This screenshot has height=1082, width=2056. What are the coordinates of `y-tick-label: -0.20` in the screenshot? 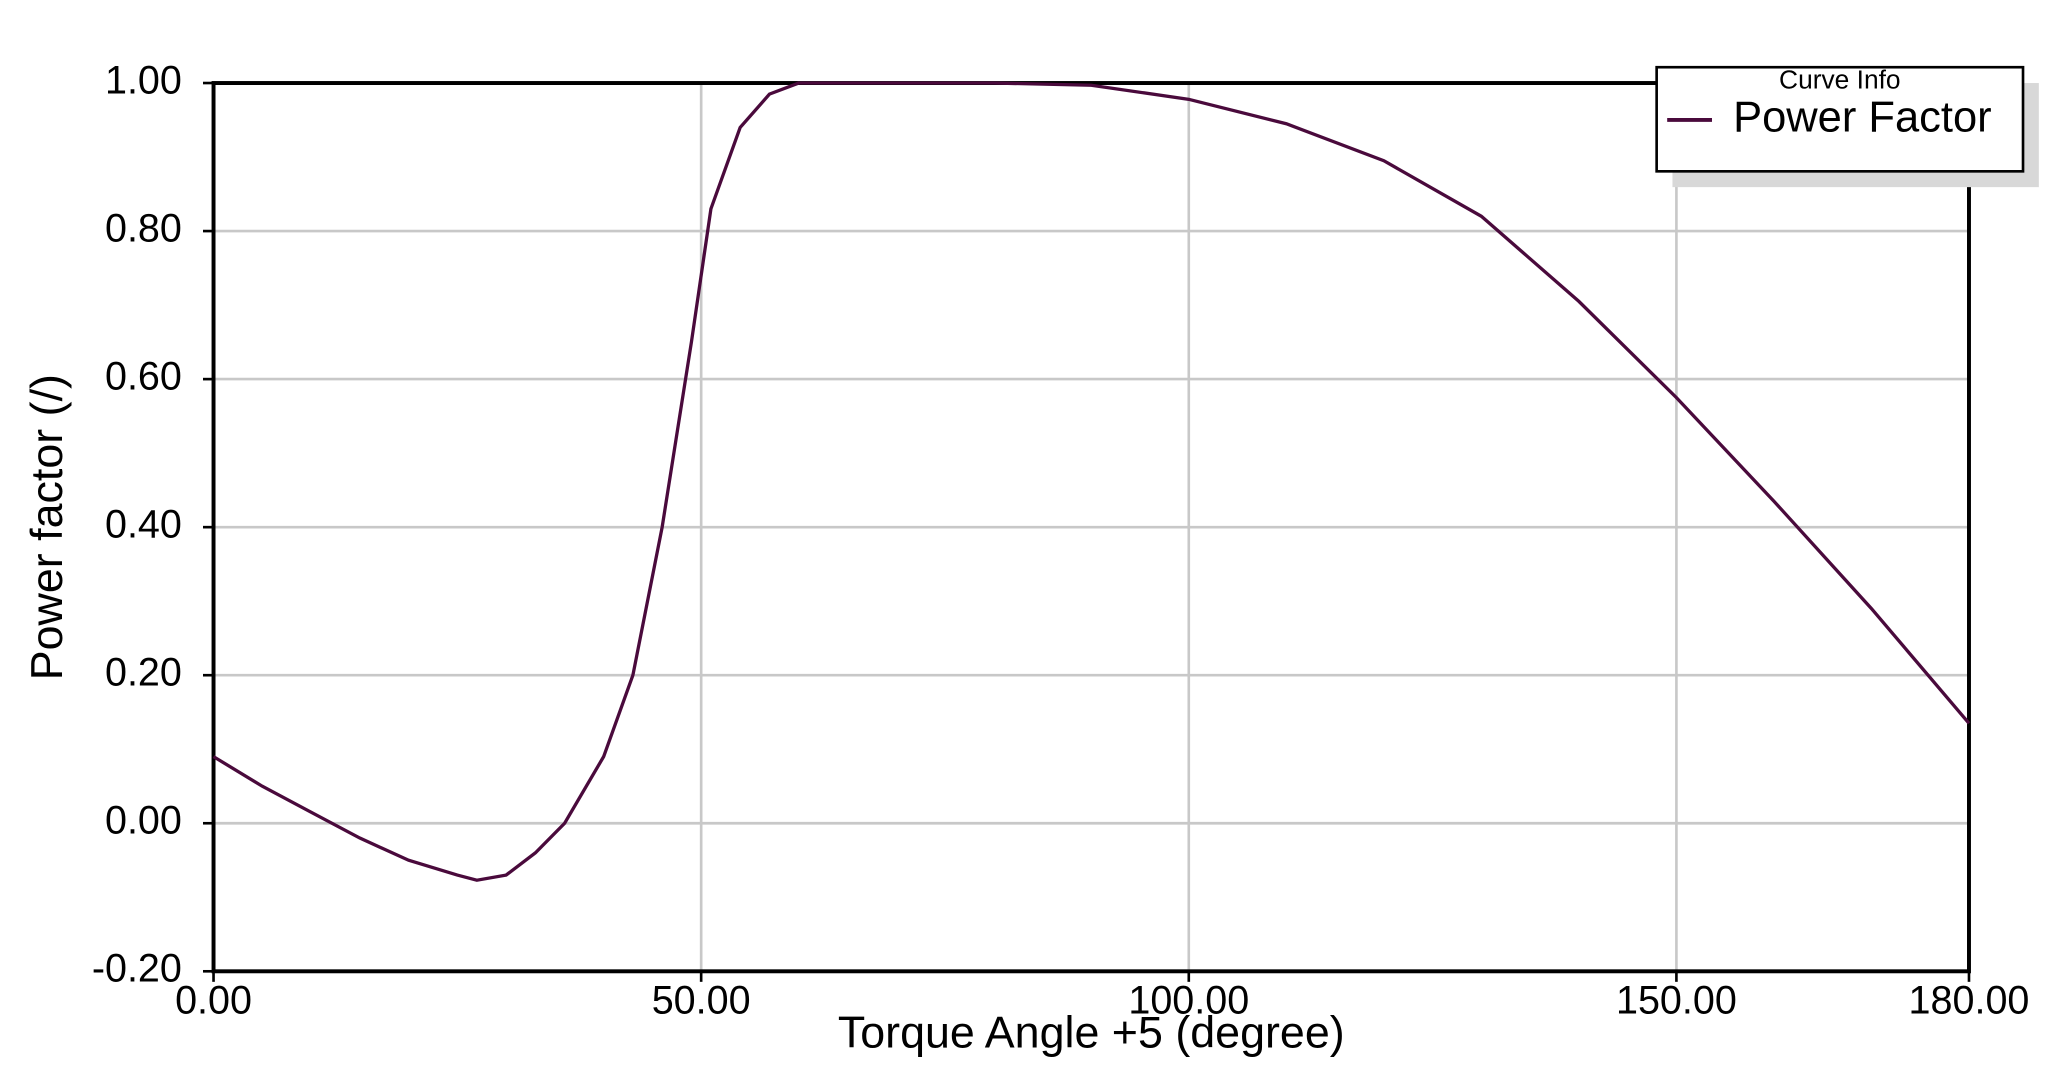 It's located at (137, 969).